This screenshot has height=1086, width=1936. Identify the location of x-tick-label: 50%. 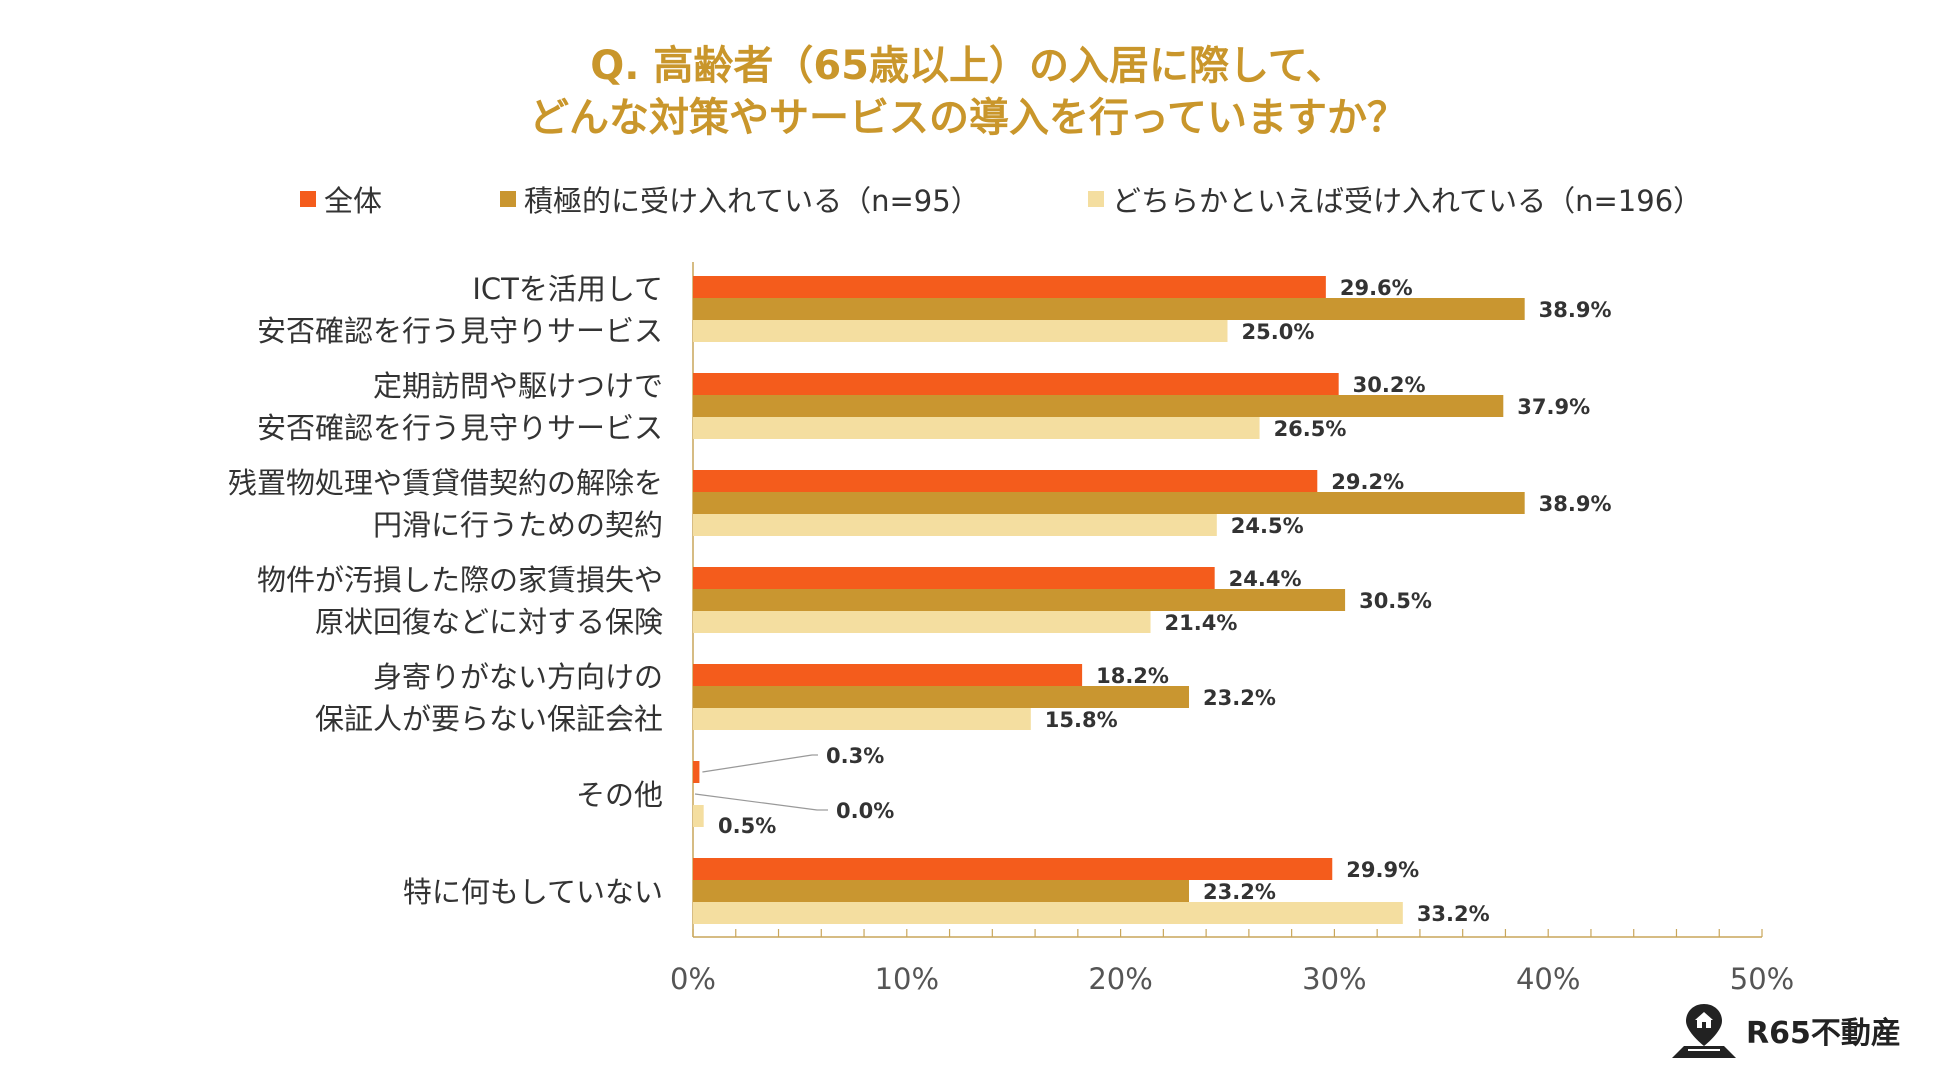
(1762, 979).